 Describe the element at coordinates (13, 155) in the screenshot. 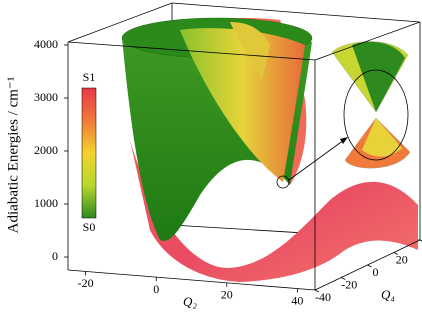

I see `y-axis-label: Adiabatic Energies / cm⁻¹` at that location.